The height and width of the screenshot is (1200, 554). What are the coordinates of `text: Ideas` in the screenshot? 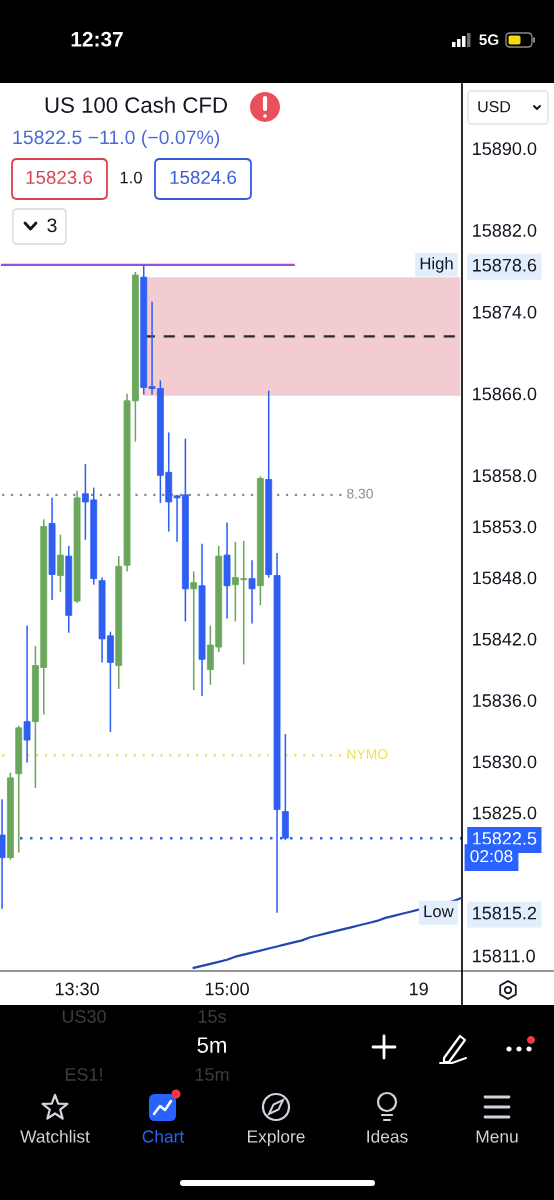 It's located at (387, 1136).